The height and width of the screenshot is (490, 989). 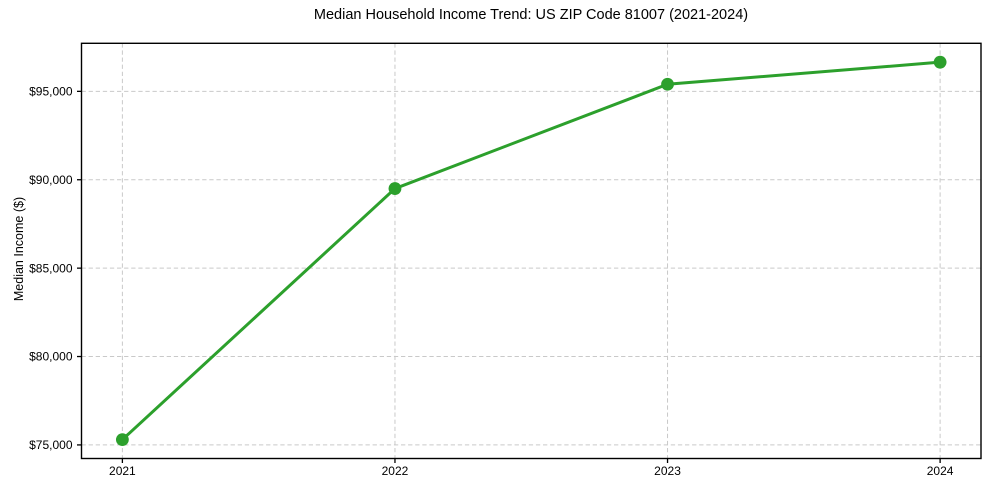 I want to click on y-tick-label: $95,000, so click(x=51, y=92).